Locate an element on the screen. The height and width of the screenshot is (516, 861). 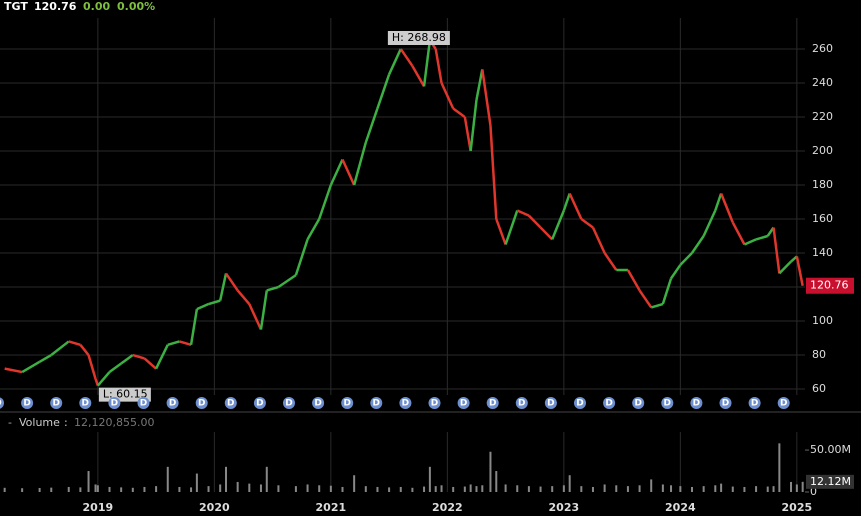
y-tick-label: 60 is located at coordinates (819, 388).